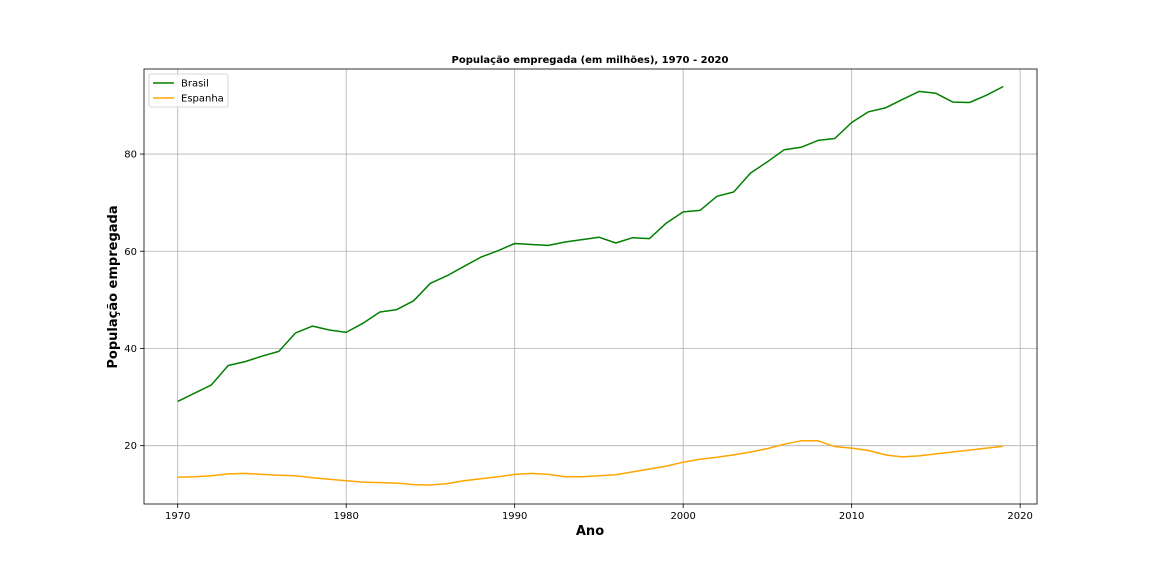  I want to click on legend: Brasil Espanha, so click(188, 90).